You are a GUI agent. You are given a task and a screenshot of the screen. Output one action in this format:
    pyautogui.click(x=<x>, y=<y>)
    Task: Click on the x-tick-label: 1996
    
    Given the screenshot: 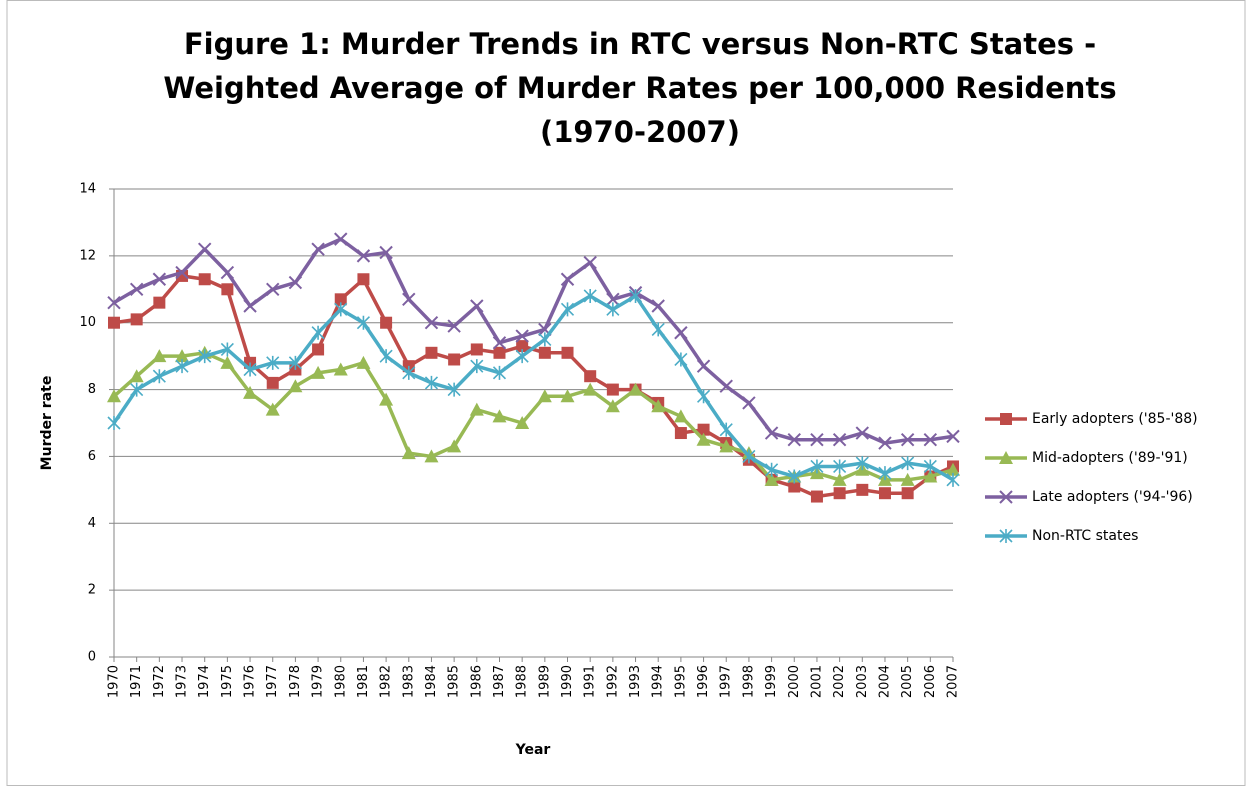 What is the action you would take?
    pyautogui.click(x=703, y=681)
    